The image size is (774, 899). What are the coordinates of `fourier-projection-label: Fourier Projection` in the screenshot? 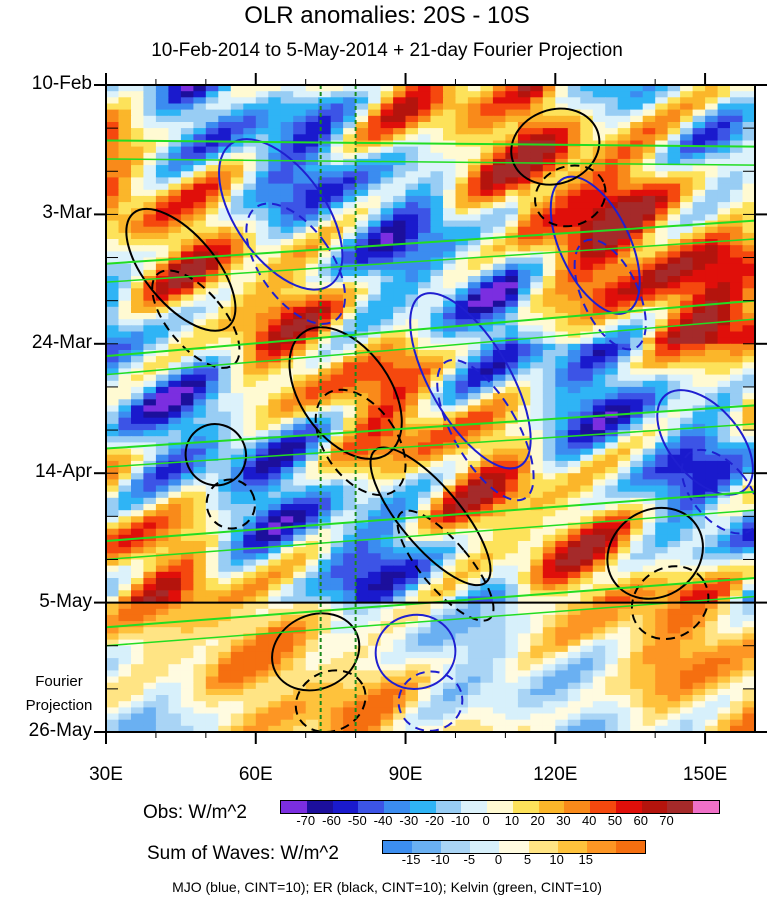 It's located at (59, 693).